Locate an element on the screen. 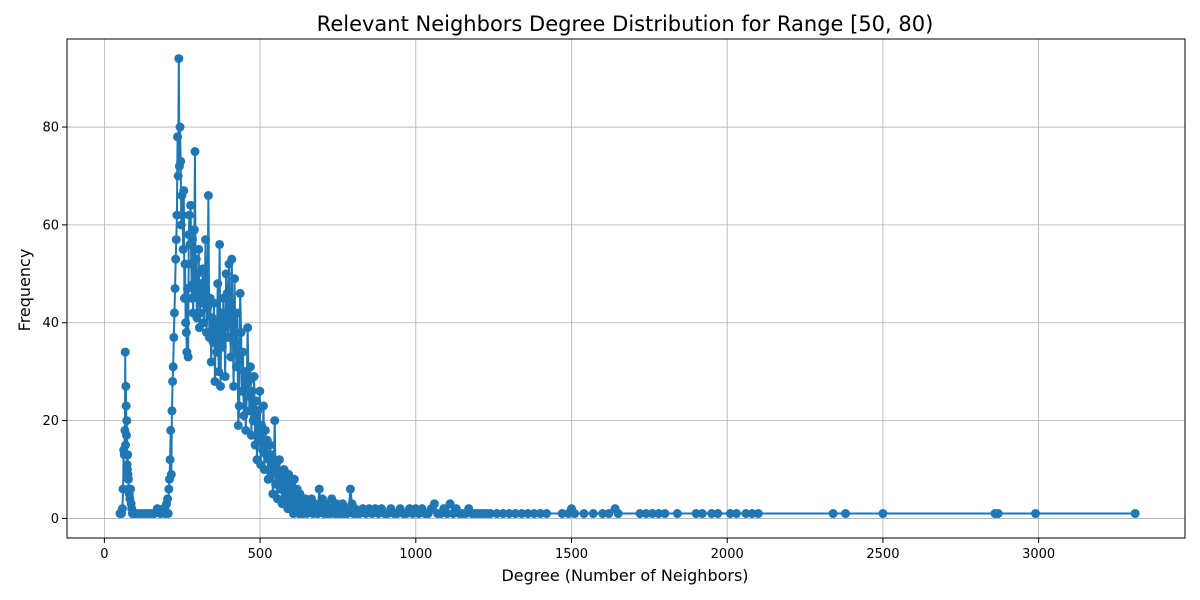  y-tick-label: 0 is located at coordinates (55, 519).